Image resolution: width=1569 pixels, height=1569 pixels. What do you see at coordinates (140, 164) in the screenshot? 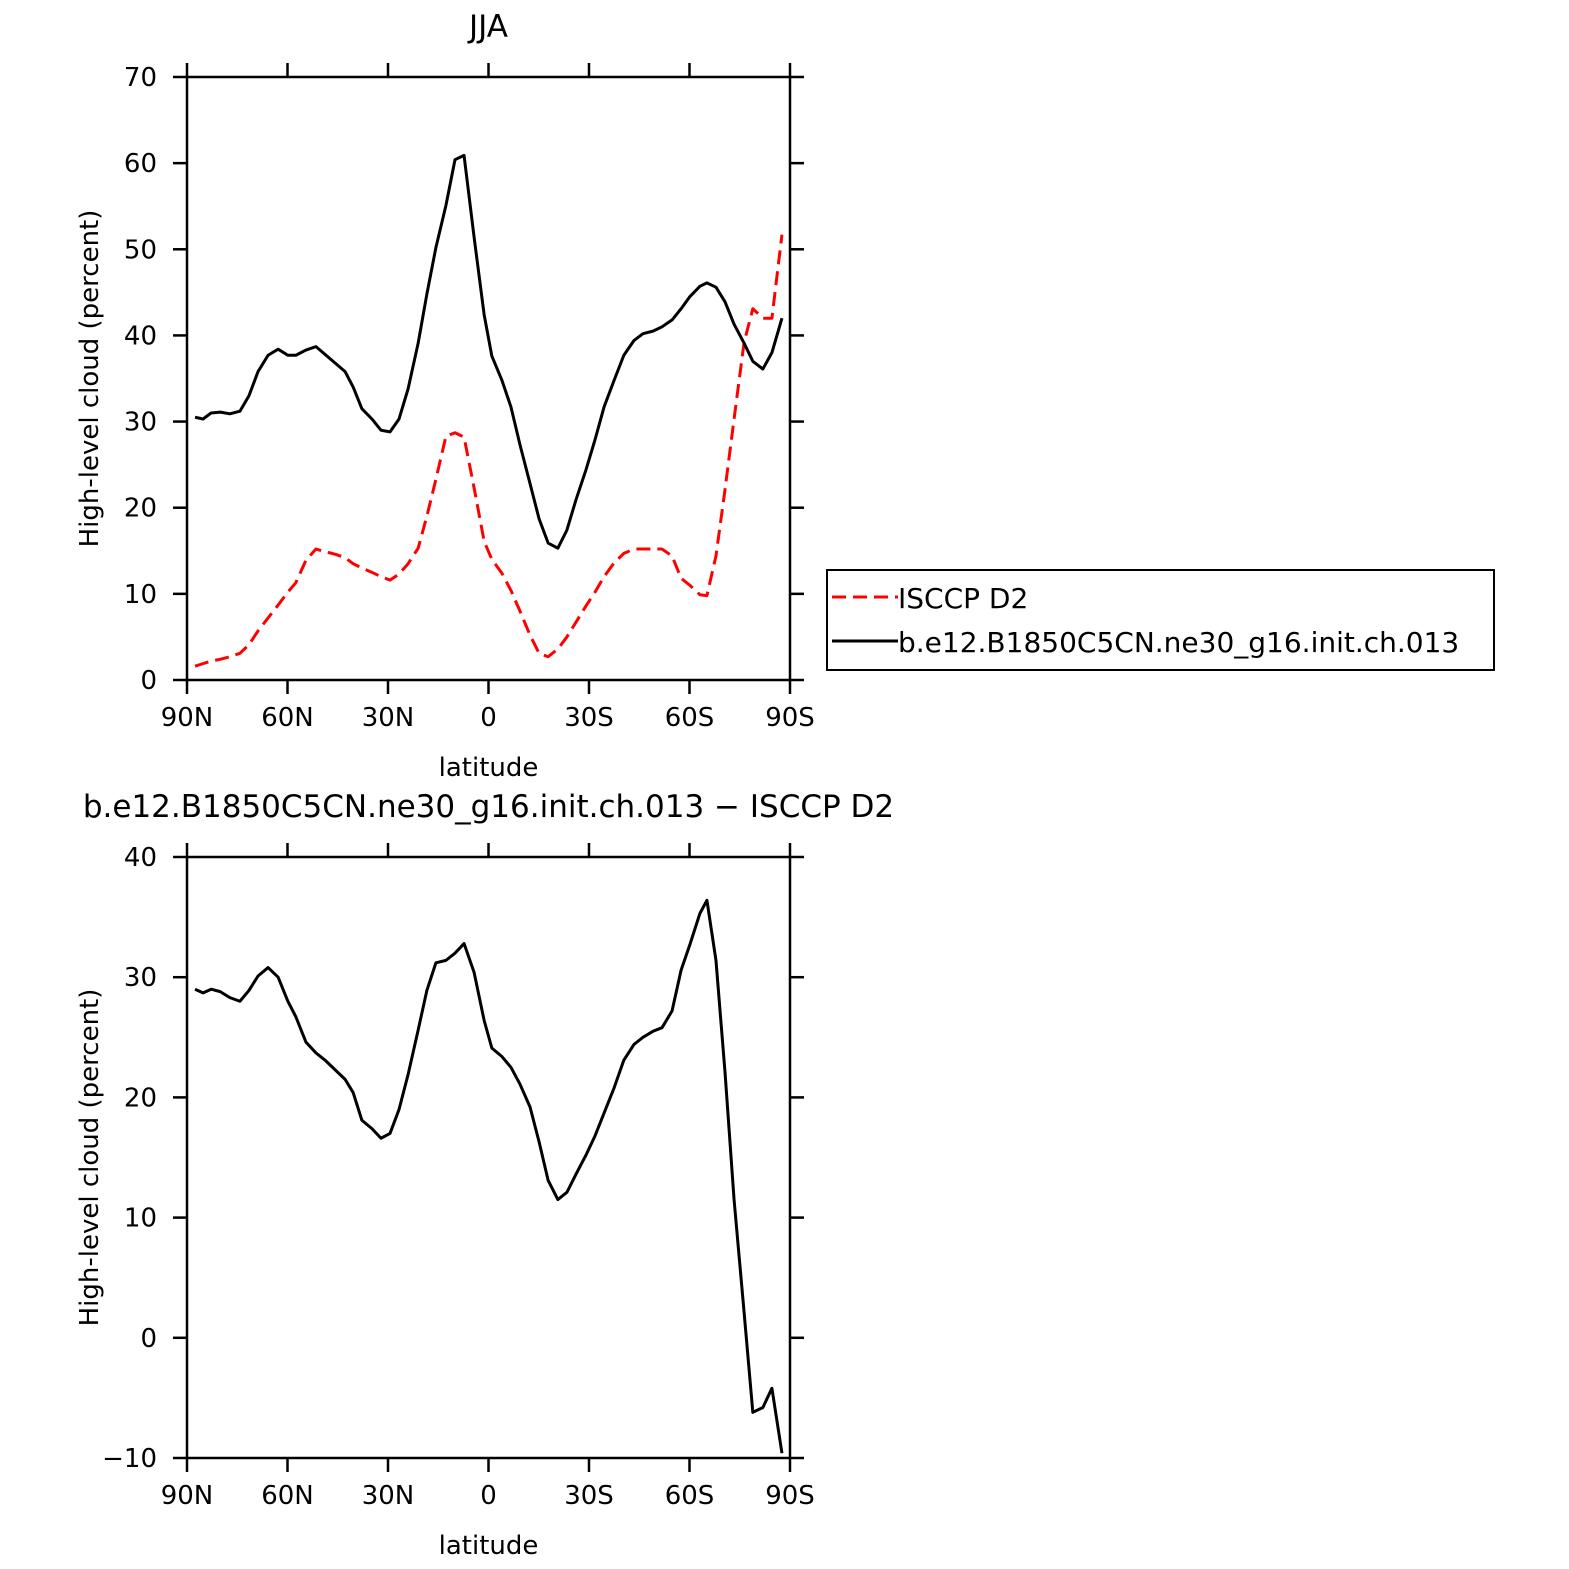
I see `y-tick-label: 60` at bounding box center [140, 164].